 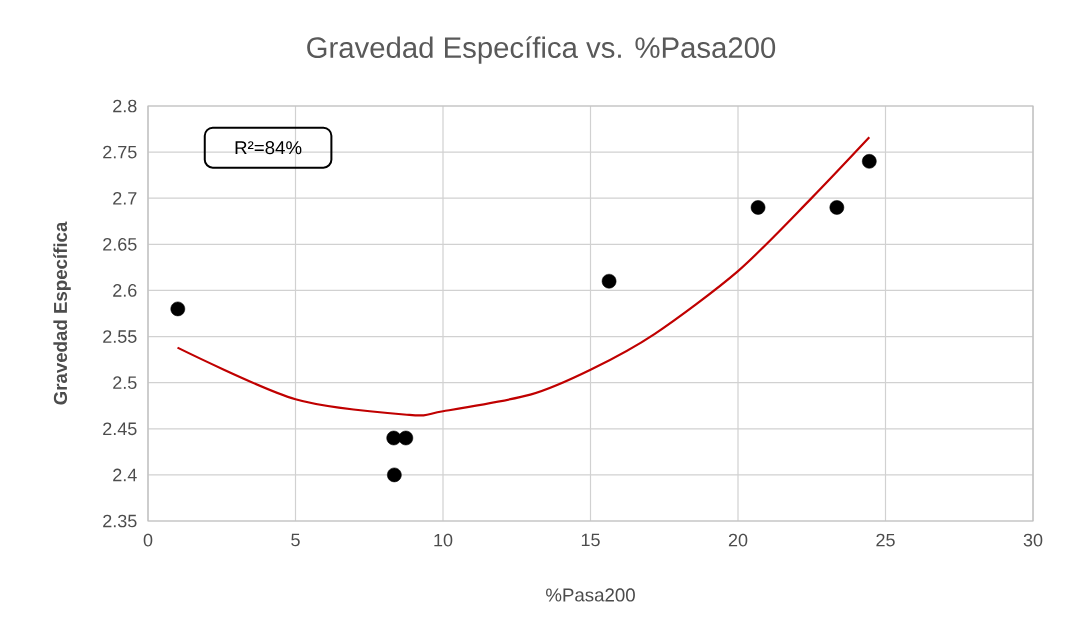 What do you see at coordinates (120, 429) in the screenshot?
I see `y-tick-label: 2.45` at bounding box center [120, 429].